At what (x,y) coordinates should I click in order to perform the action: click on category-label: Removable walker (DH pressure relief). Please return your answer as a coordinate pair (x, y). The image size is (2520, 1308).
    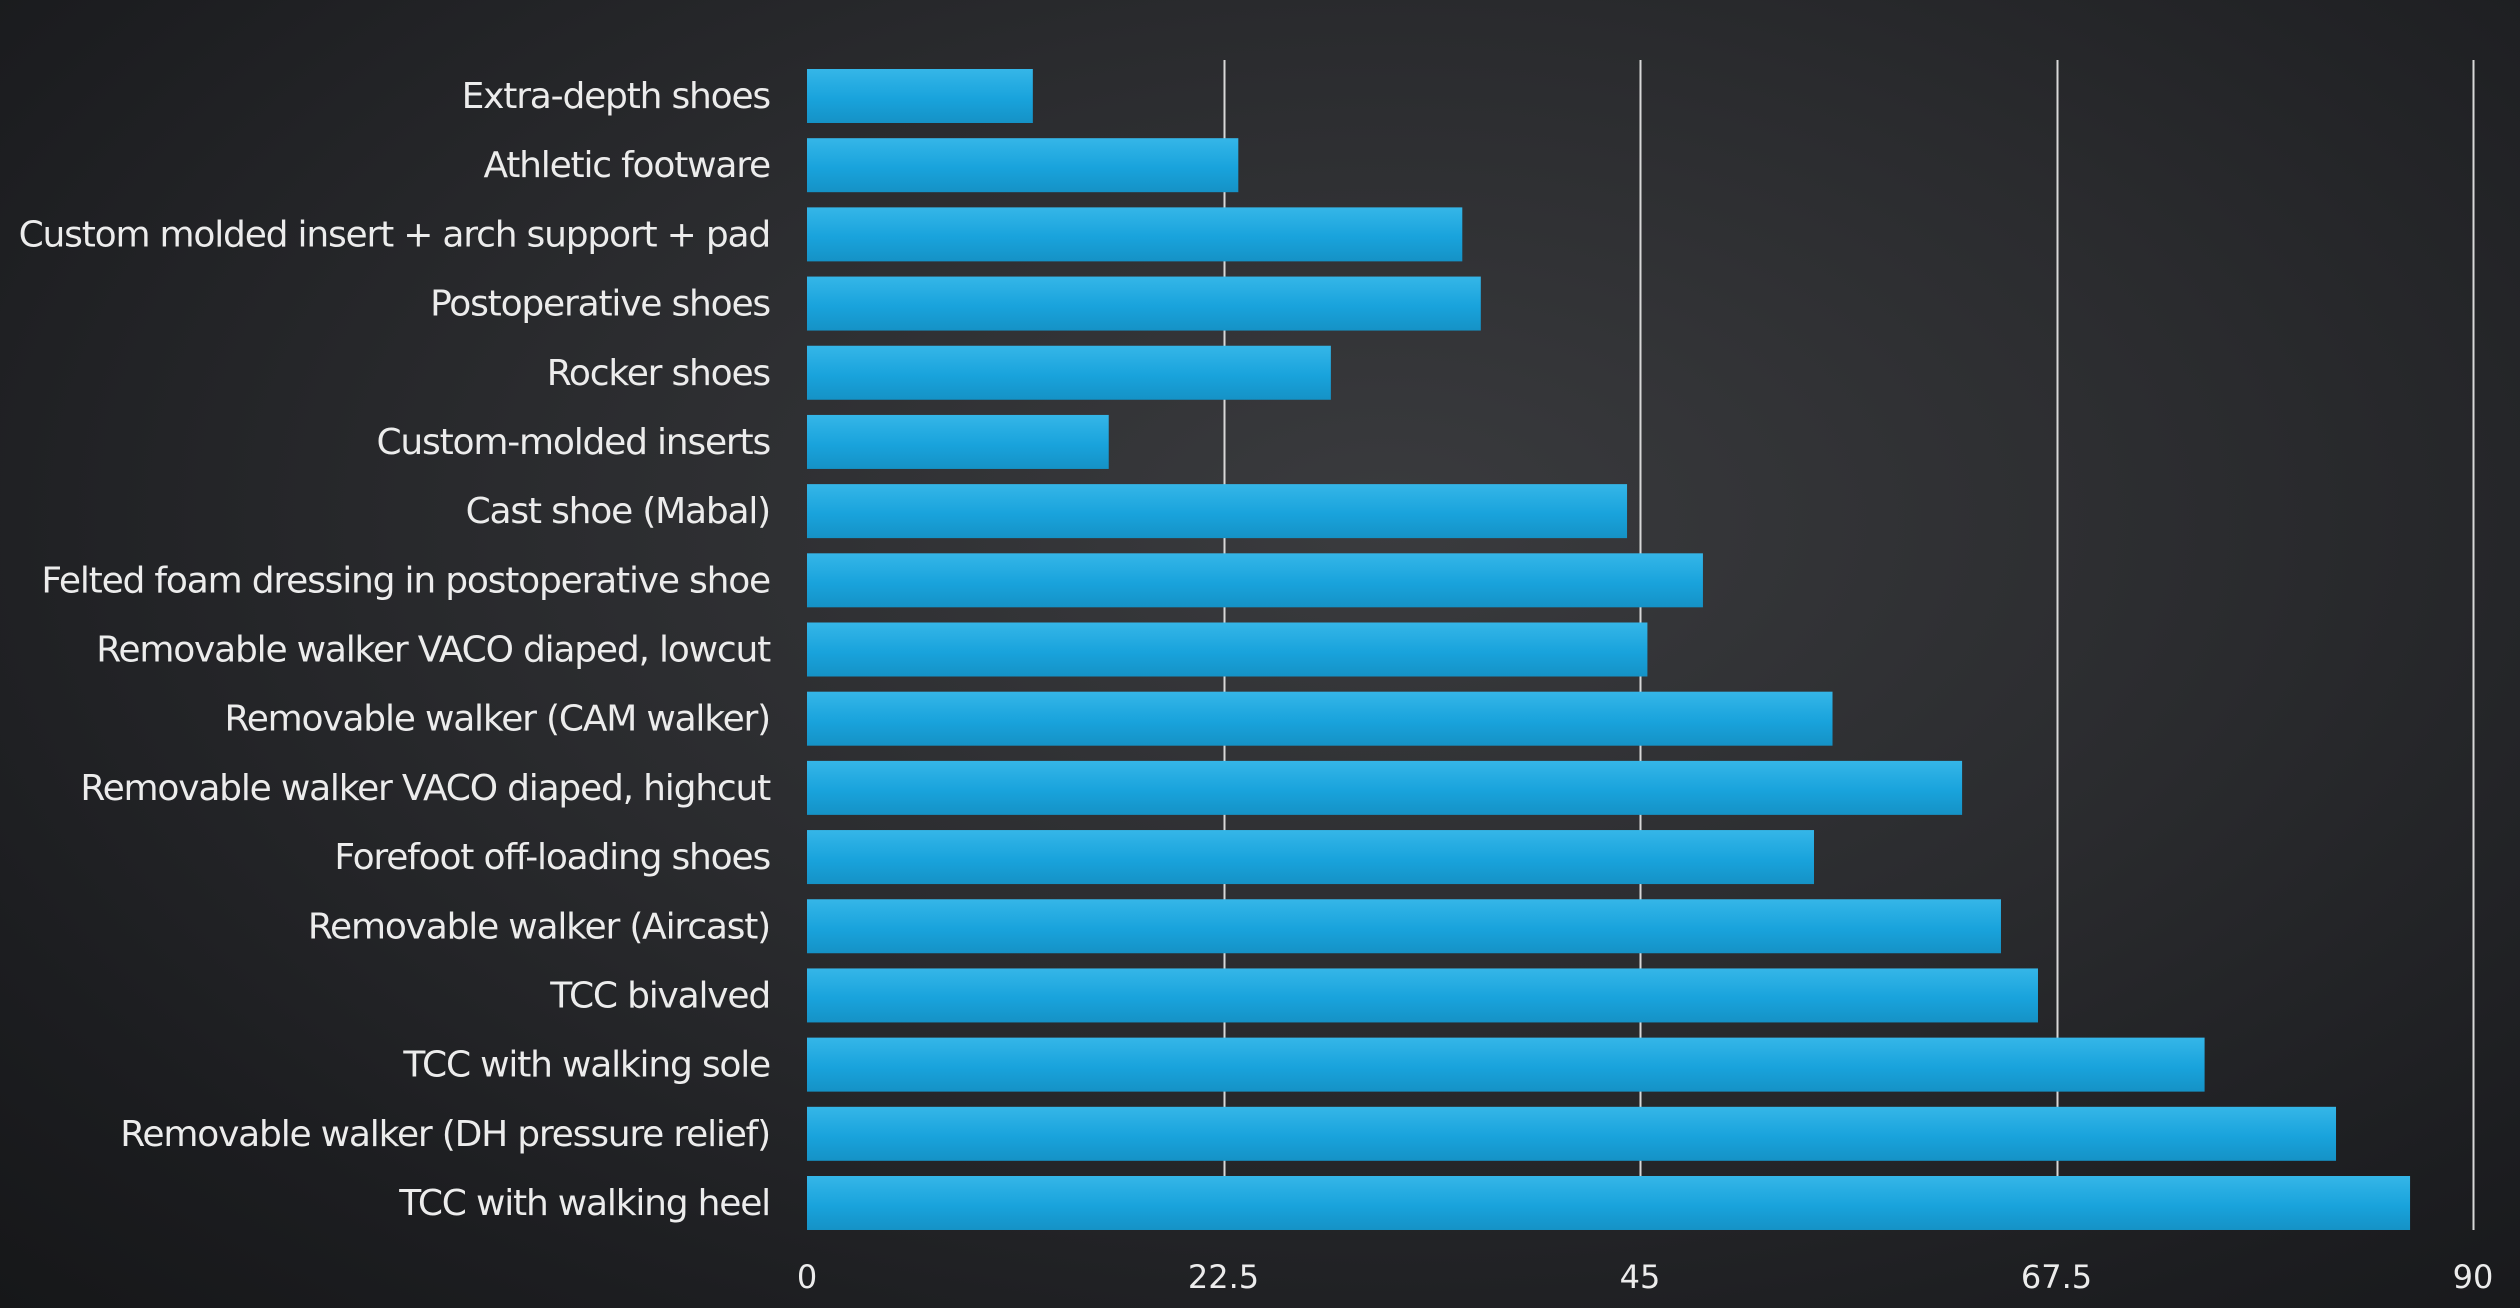
    Looking at the image, I should click on (445, 1134).